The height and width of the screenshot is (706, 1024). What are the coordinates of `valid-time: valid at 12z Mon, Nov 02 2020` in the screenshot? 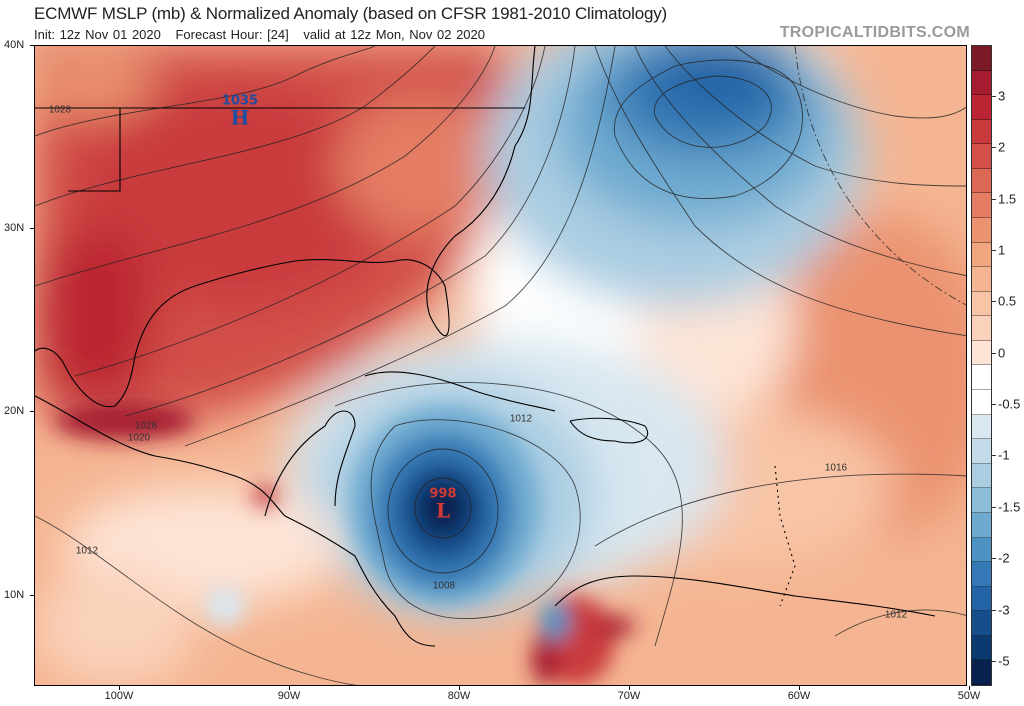 It's located at (394, 34).